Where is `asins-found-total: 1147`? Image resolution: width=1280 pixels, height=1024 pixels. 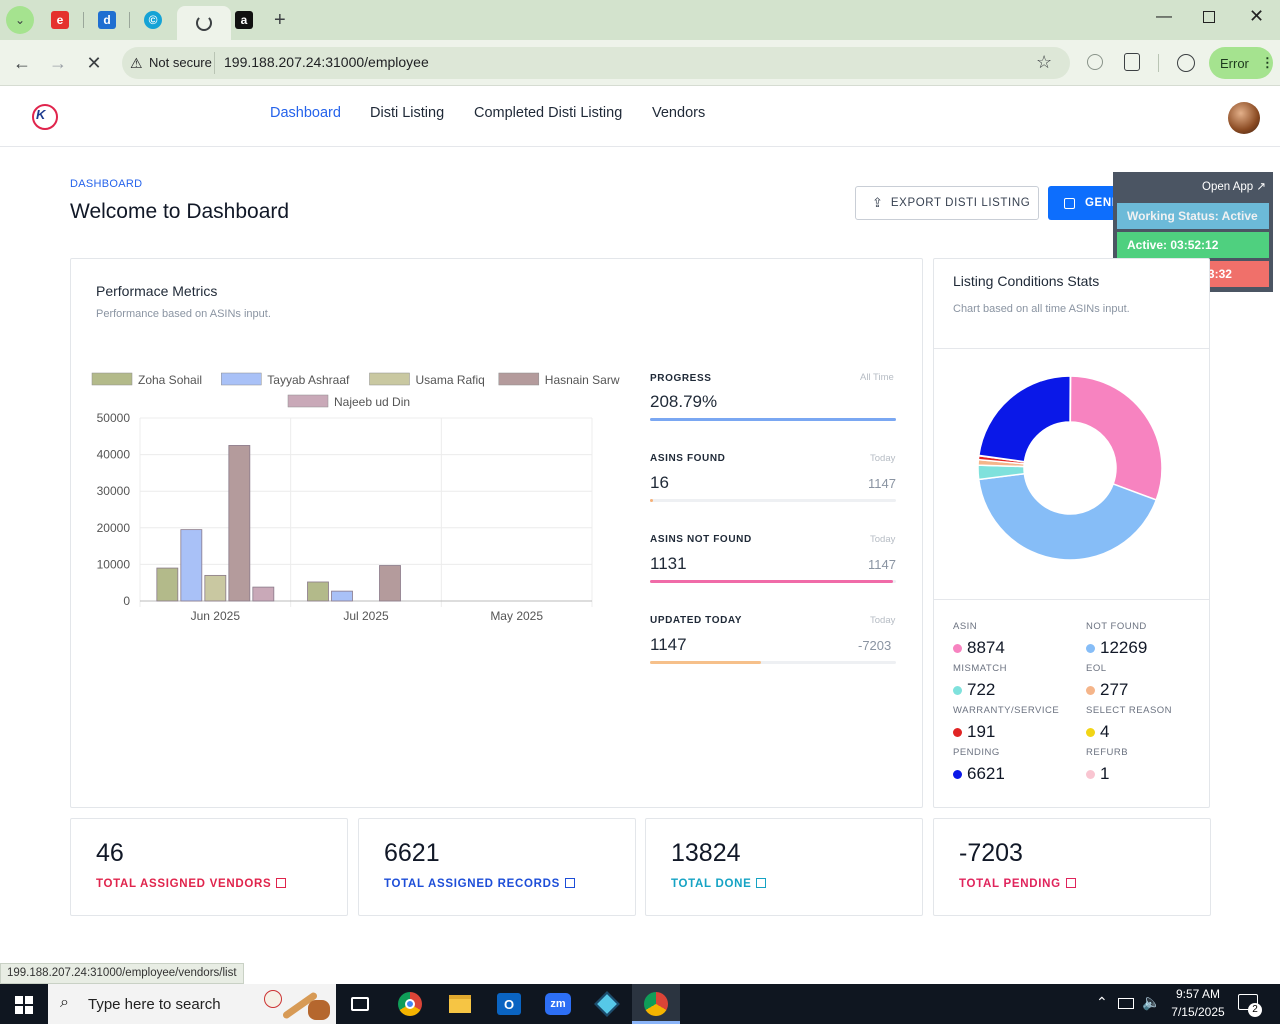 asins-found-total: 1147 is located at coordinates (882, 483).